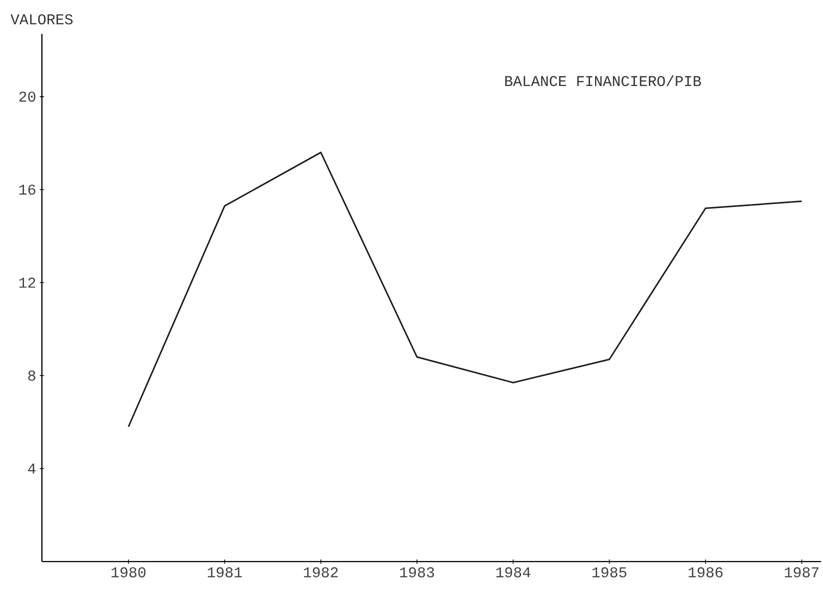 The width and height of the screenshot is (823, 596). Describe the element at coordinates (705, 572) in the screenshot. I see `x-tick-label: 1986` at that location.